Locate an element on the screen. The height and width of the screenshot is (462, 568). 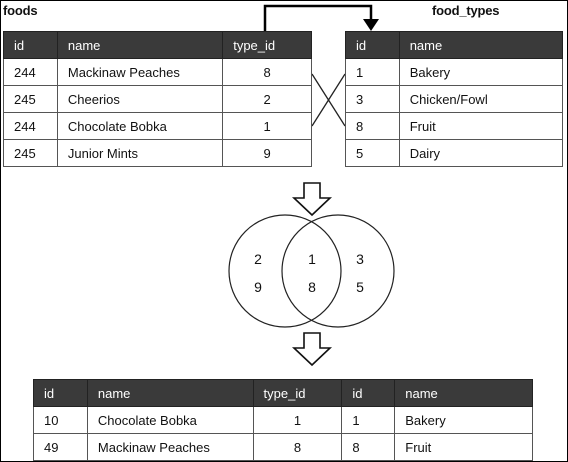
table-row: 3 Chicken/Fowl is located at coordinates (454, 99).